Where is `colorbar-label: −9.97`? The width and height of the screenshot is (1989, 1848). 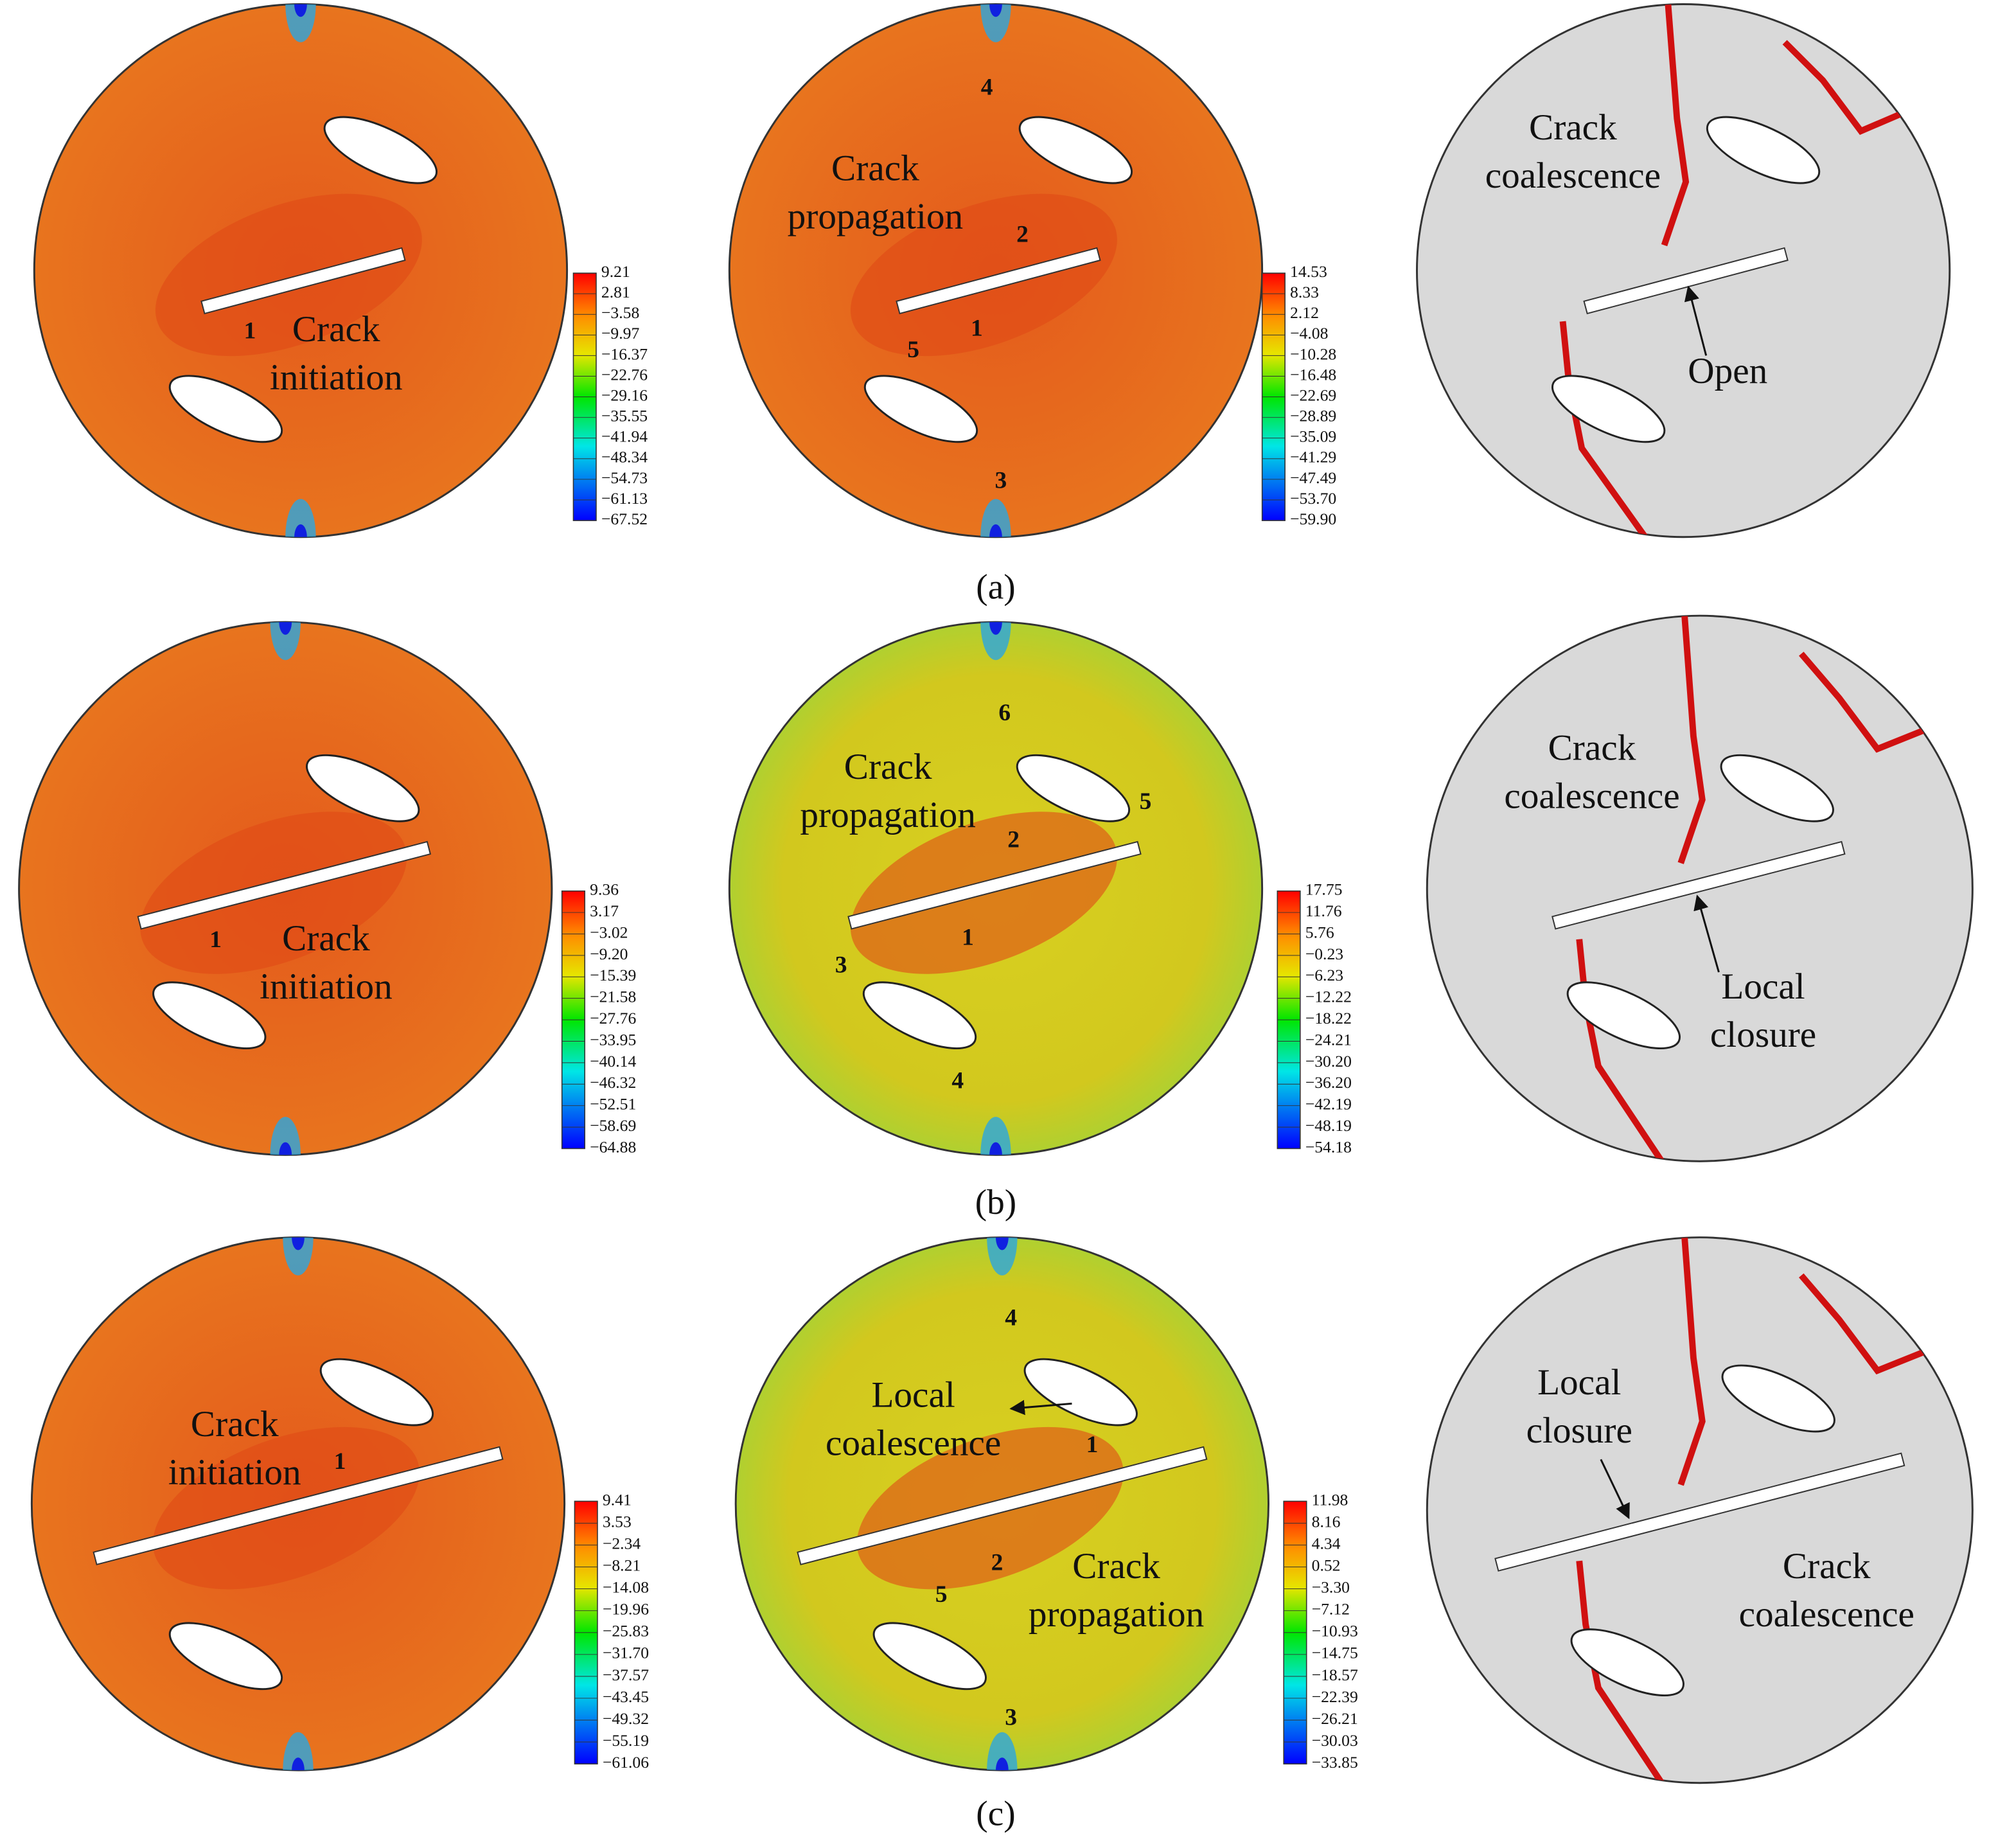
colorbar-label: −9.97 is located at coordinates (620, 333).